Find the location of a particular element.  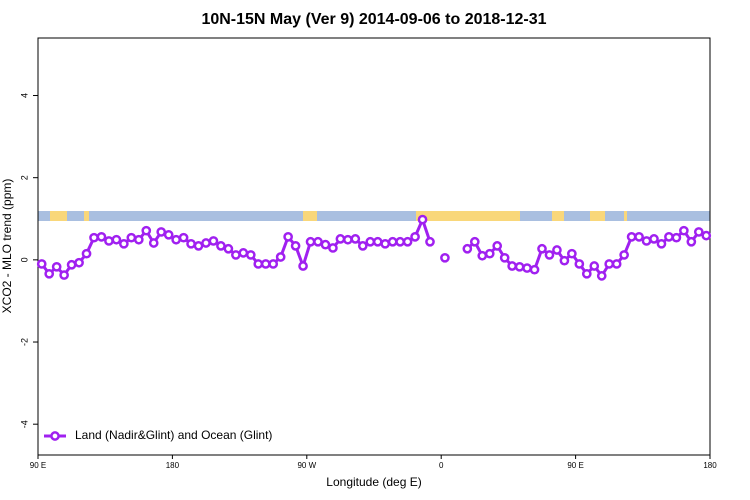

x-tick-label: 0 is located at coordinates (441, 465).